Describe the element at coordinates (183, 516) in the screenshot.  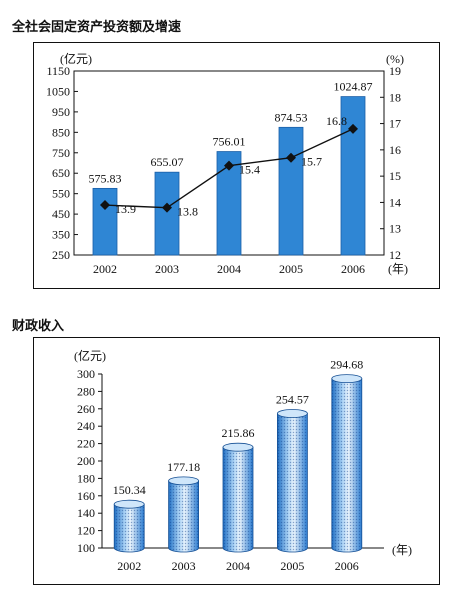
I see `cylinder-texture-2003` at that location.